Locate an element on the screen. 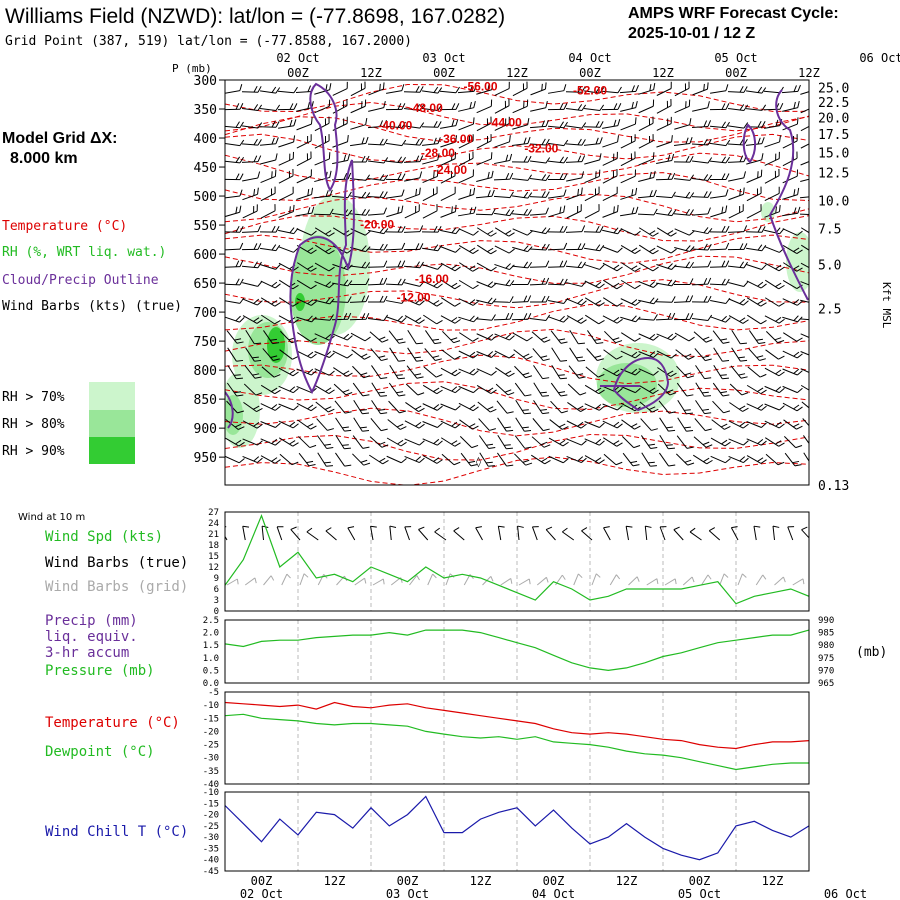 Image resolution: width=900 pixels, height=900 pixels. wind-barbs-grid-label: Wind Barbs (grid) is located at coordinates (116, 587).